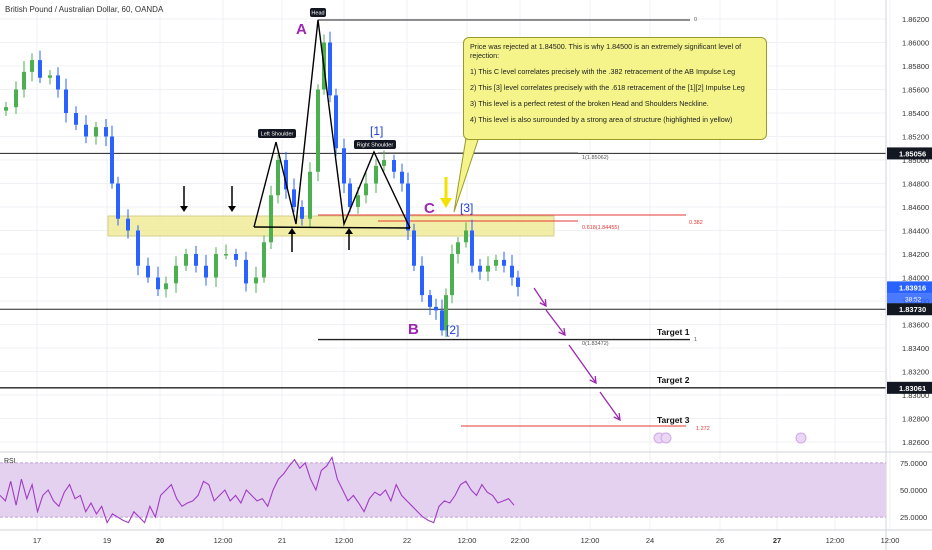 This screenshot has width=932, height=550. What do you see at coordinates (915, 395) in the screenshot?
I see `price-tick: 1.83000` at bounding box center [915, 395].